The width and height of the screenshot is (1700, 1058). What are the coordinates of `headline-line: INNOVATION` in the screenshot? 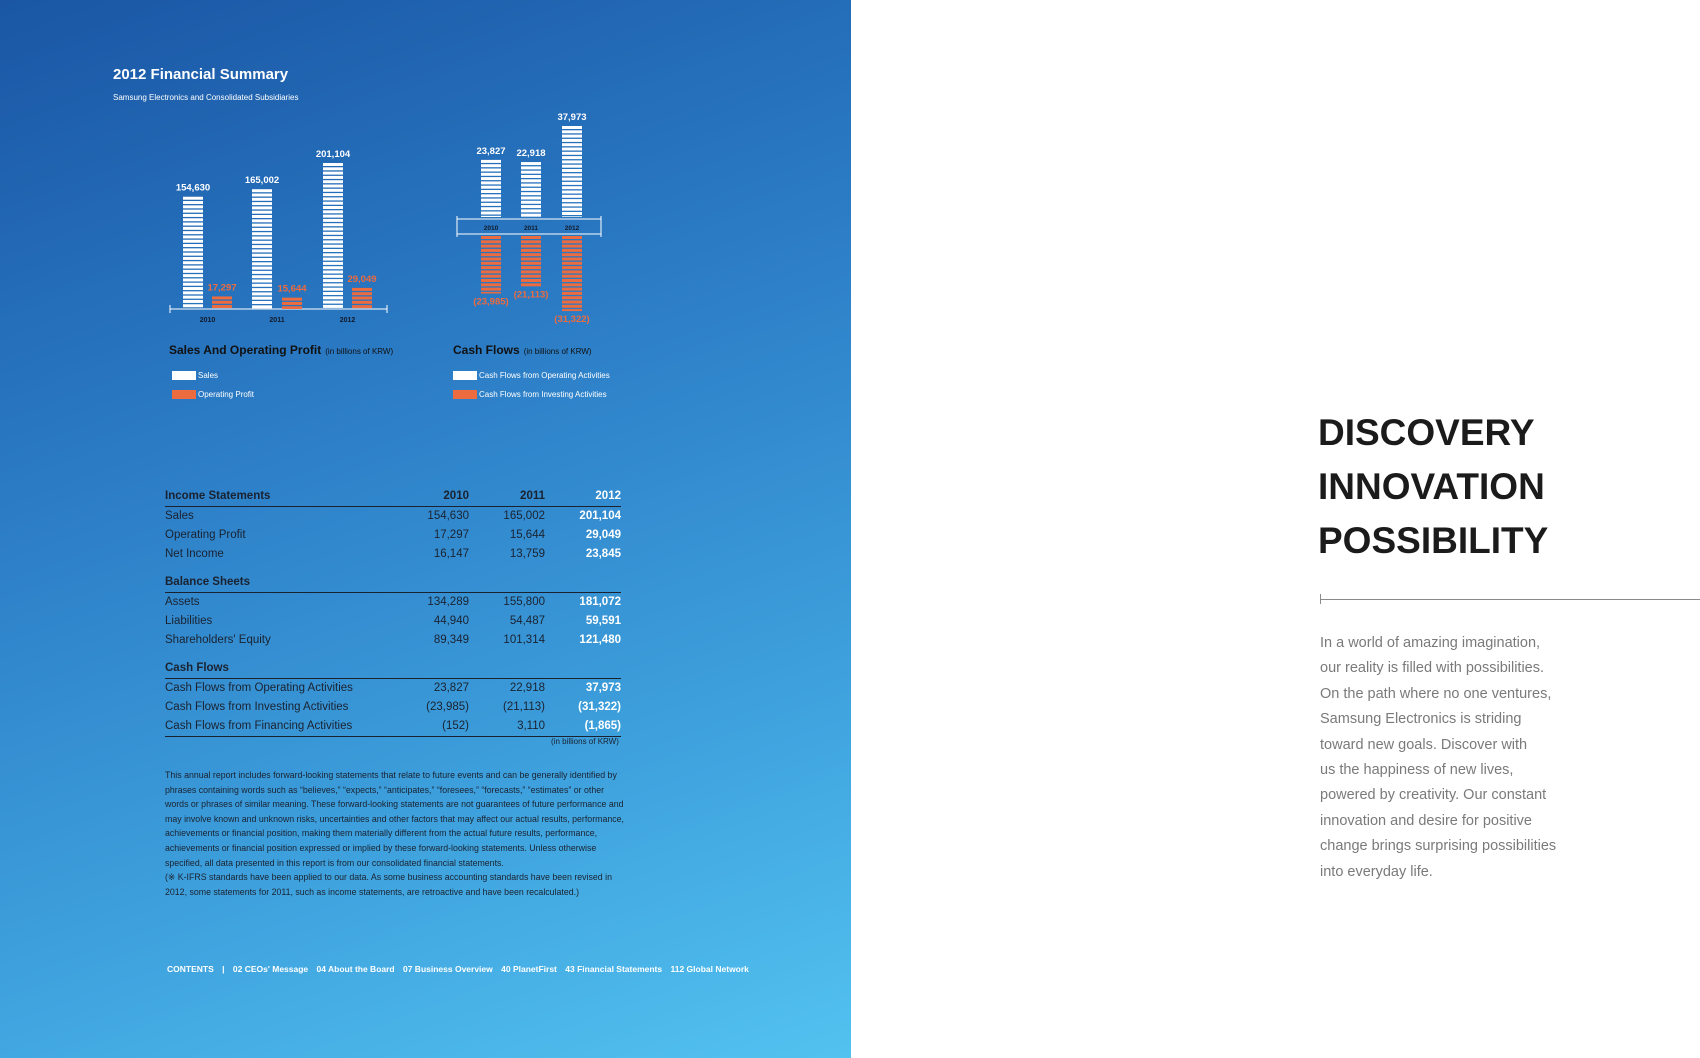 It's located at (1431, 486).